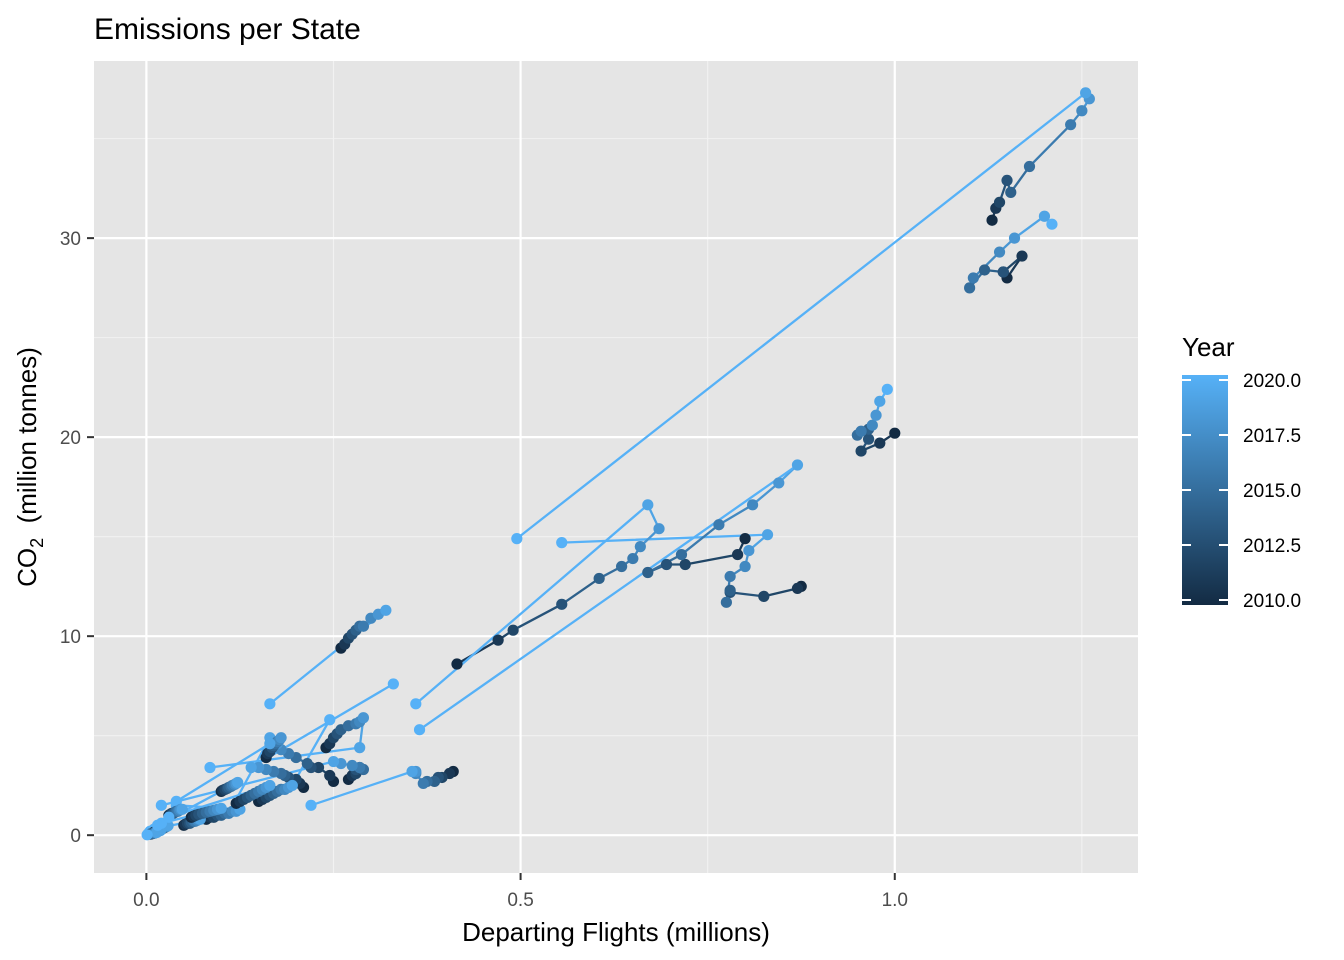  Describe the element at coordinates (27, 567) in the screenshot. I see `y-axis-label-co: CO` at that location.